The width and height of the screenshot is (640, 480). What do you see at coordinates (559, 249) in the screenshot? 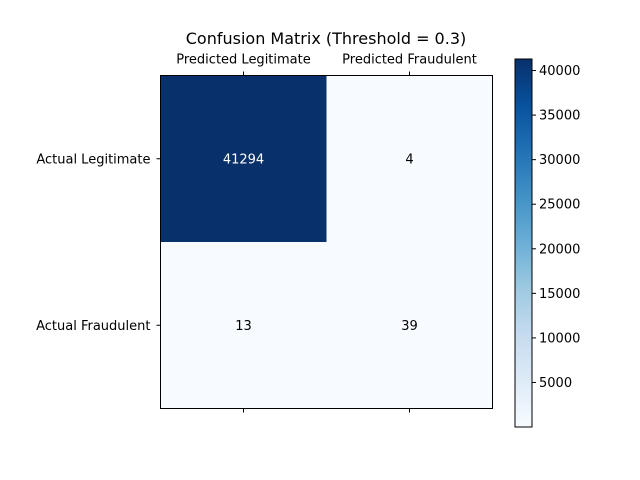
I see `colorbar-tick-label: 20000` at bounding box center [559, 249].